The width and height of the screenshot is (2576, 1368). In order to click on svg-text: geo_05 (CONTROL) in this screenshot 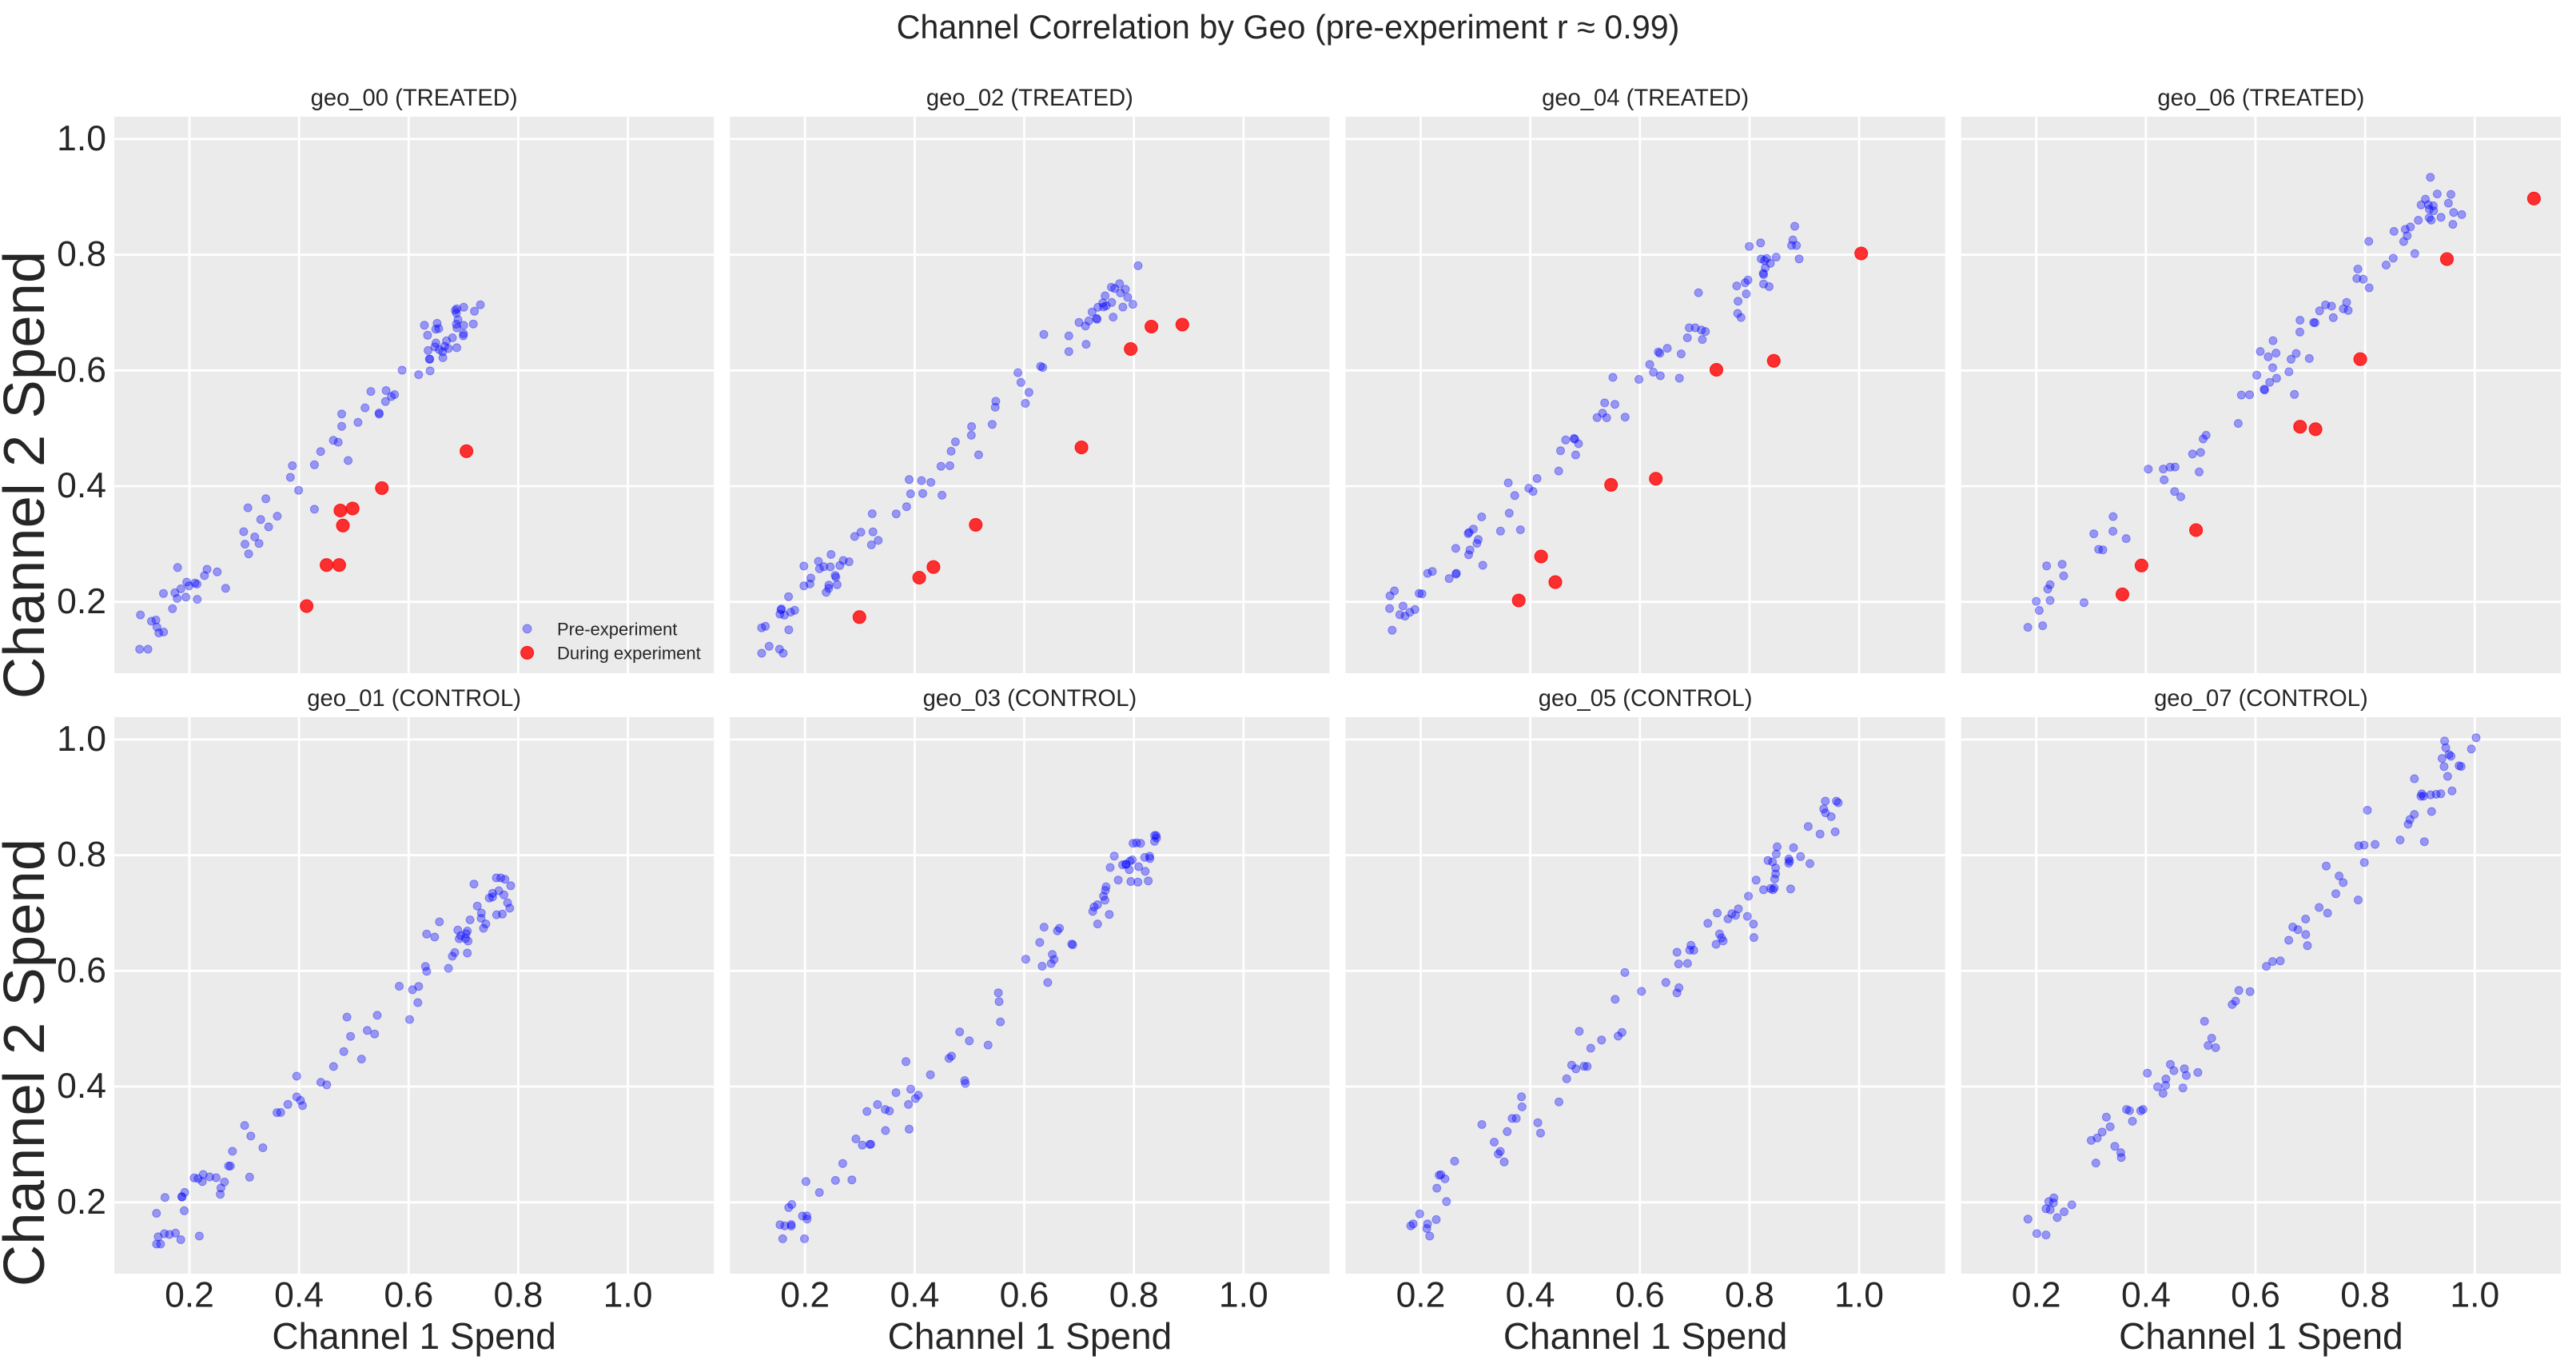, I will do `click(1646, 699)`.